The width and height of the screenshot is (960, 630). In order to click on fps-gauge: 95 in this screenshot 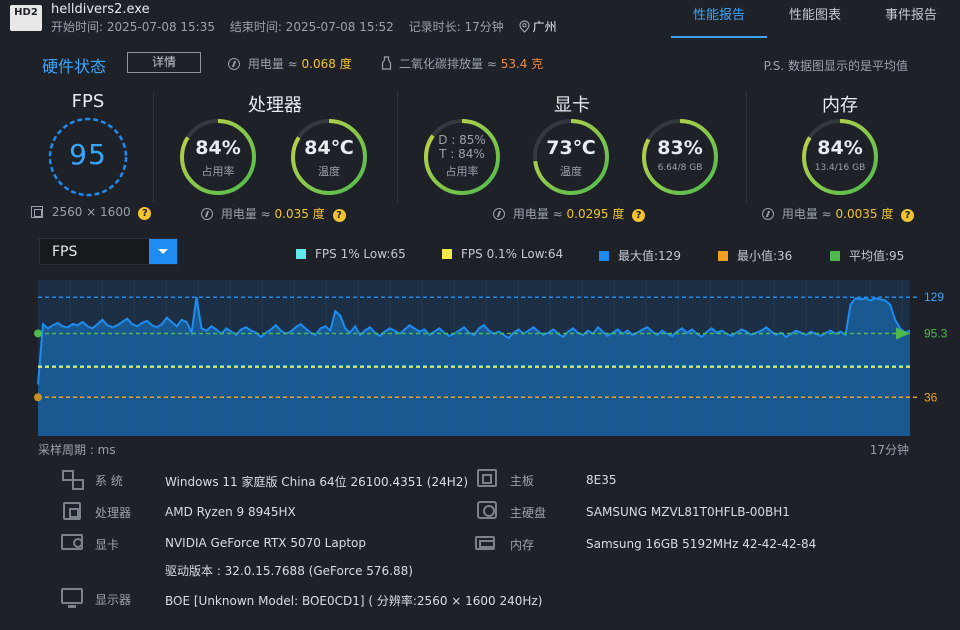, I will do `click(88, 157)`.